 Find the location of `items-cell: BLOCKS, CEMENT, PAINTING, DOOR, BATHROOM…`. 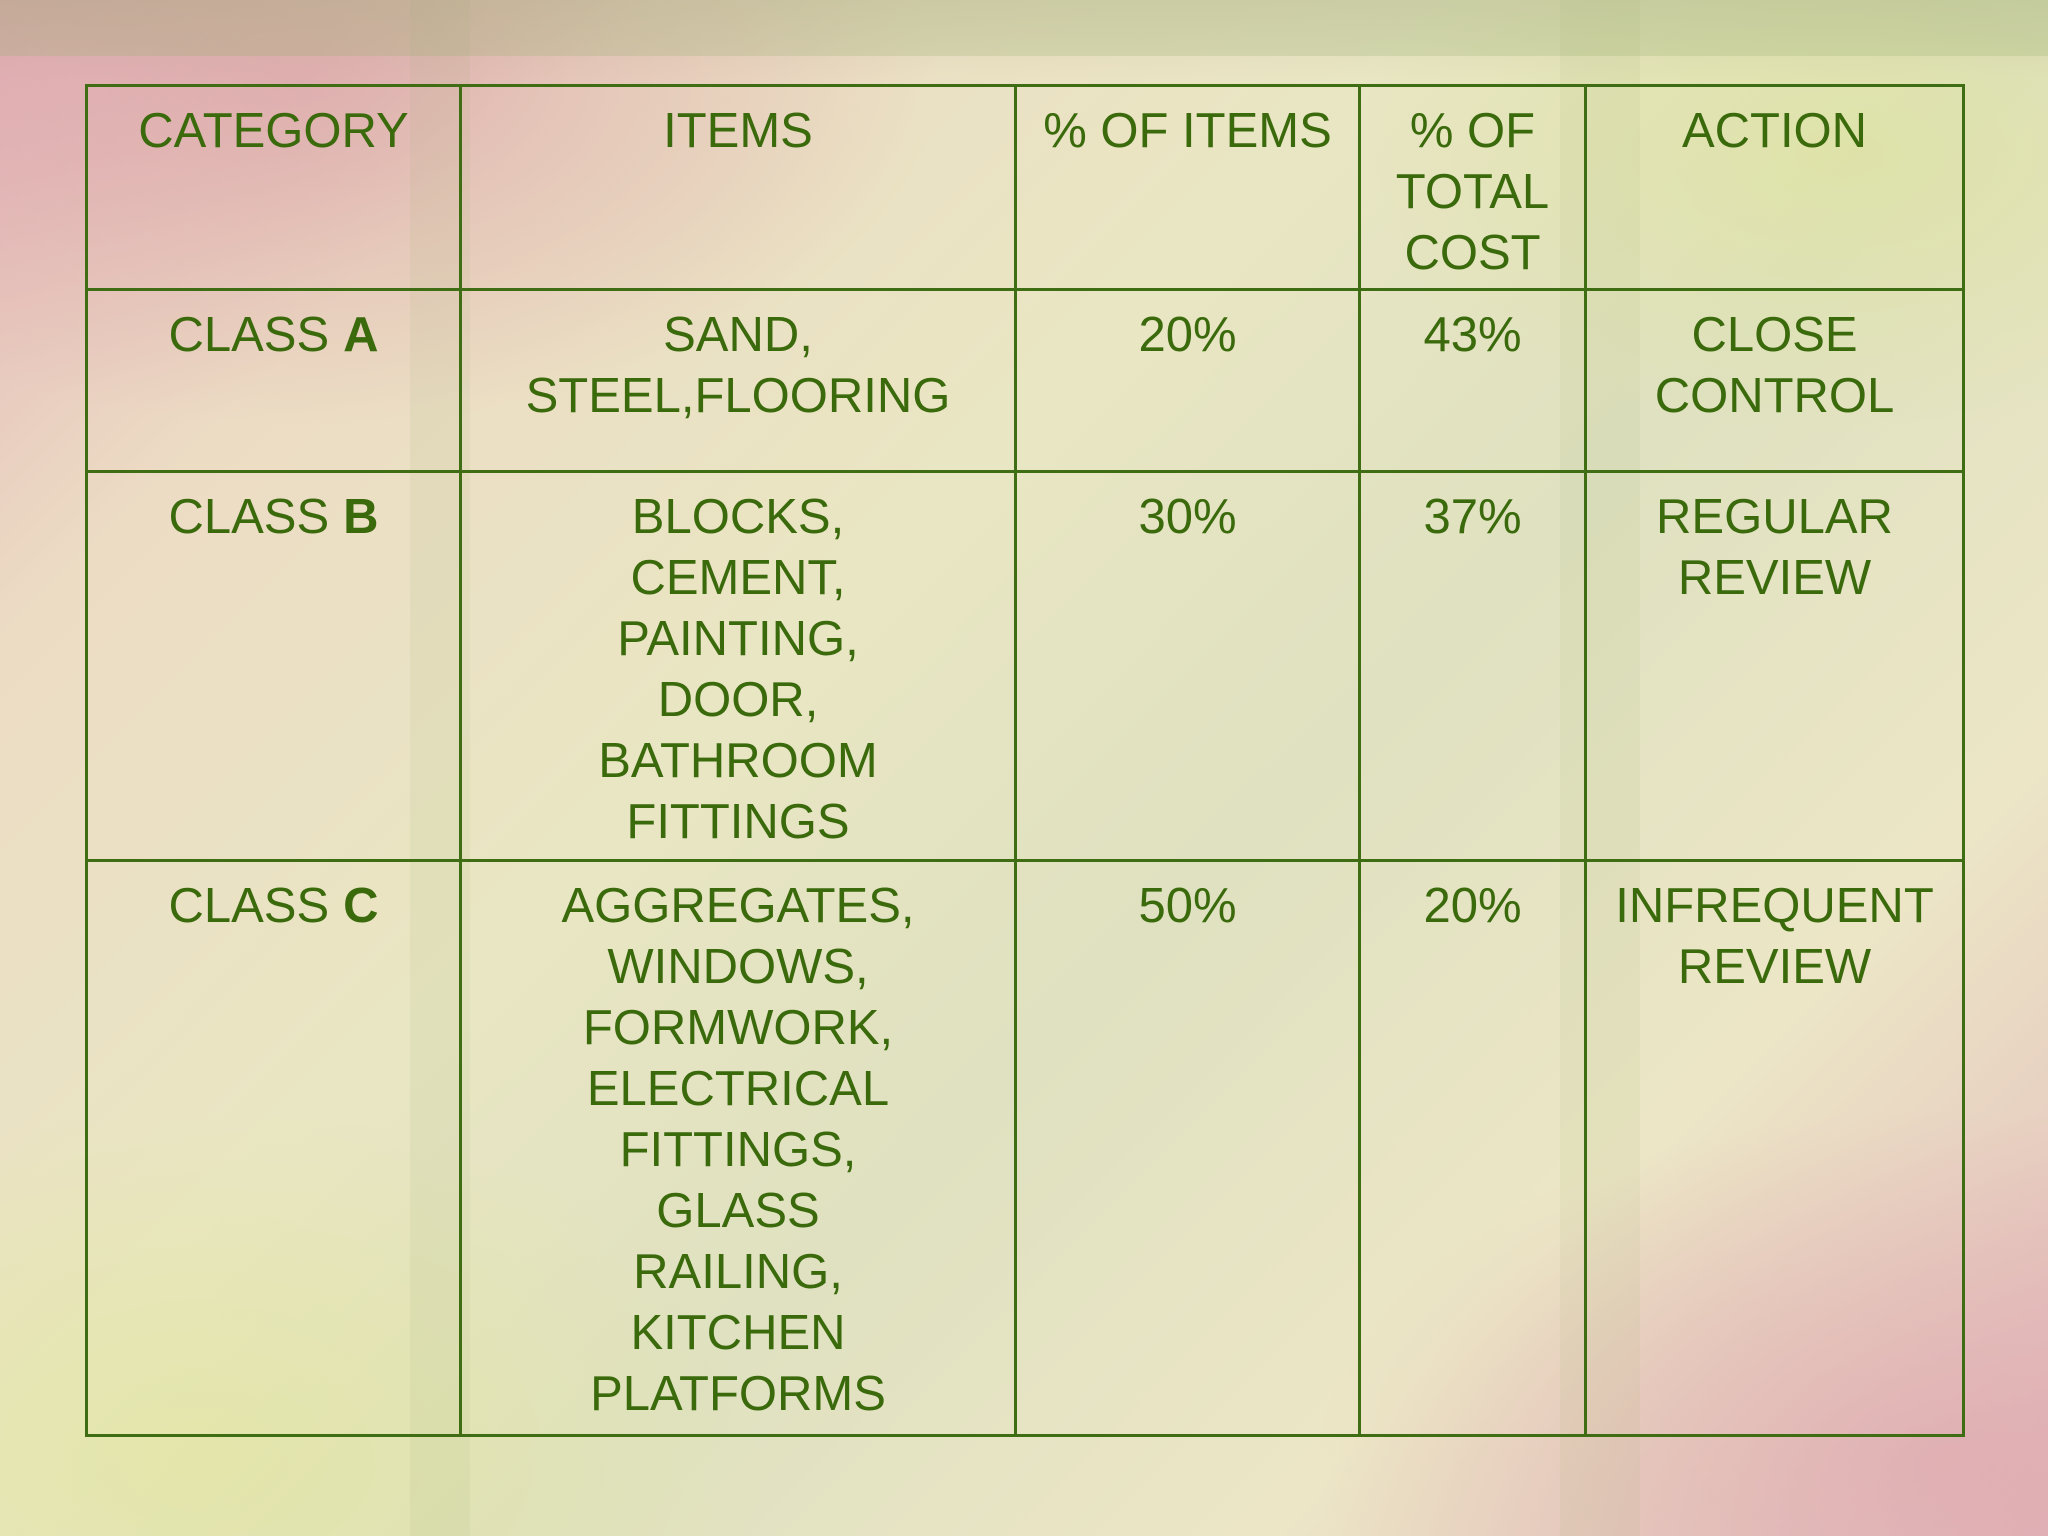

items-cell: BLOCKS, CEMENT, PAINTING, DOOR, BATHROOM… is located at coordinates (738, 666).